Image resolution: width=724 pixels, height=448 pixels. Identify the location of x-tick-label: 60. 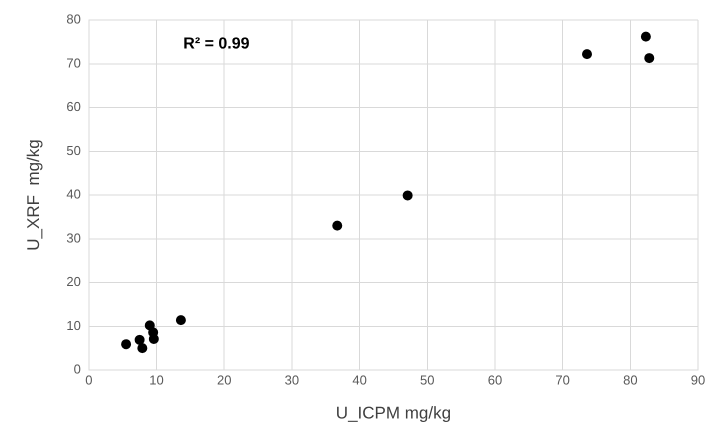
(495, 380).